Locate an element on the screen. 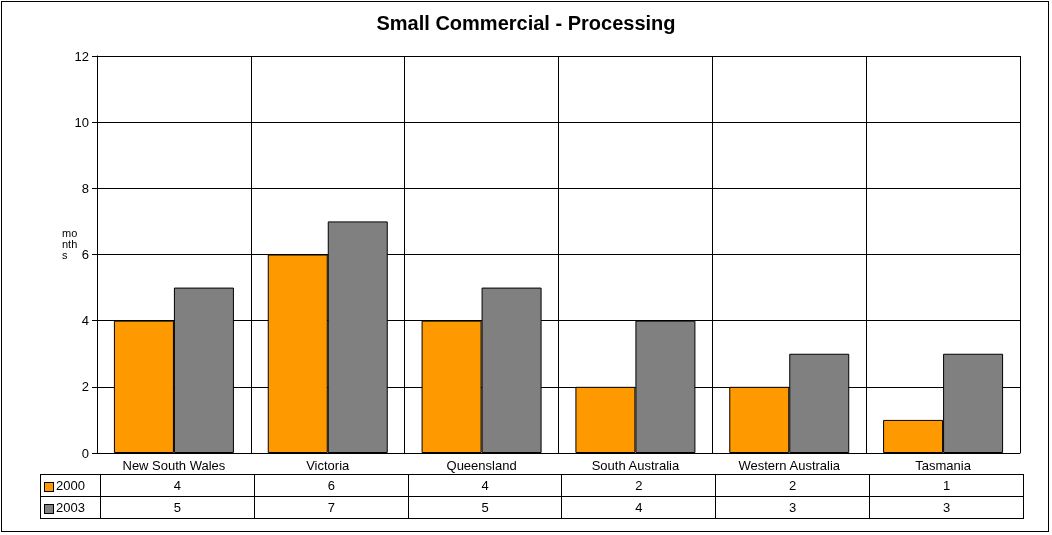 This screenshot has height=535, width=1052. y-tick-label: 6 is located at coordinates (85, 254).